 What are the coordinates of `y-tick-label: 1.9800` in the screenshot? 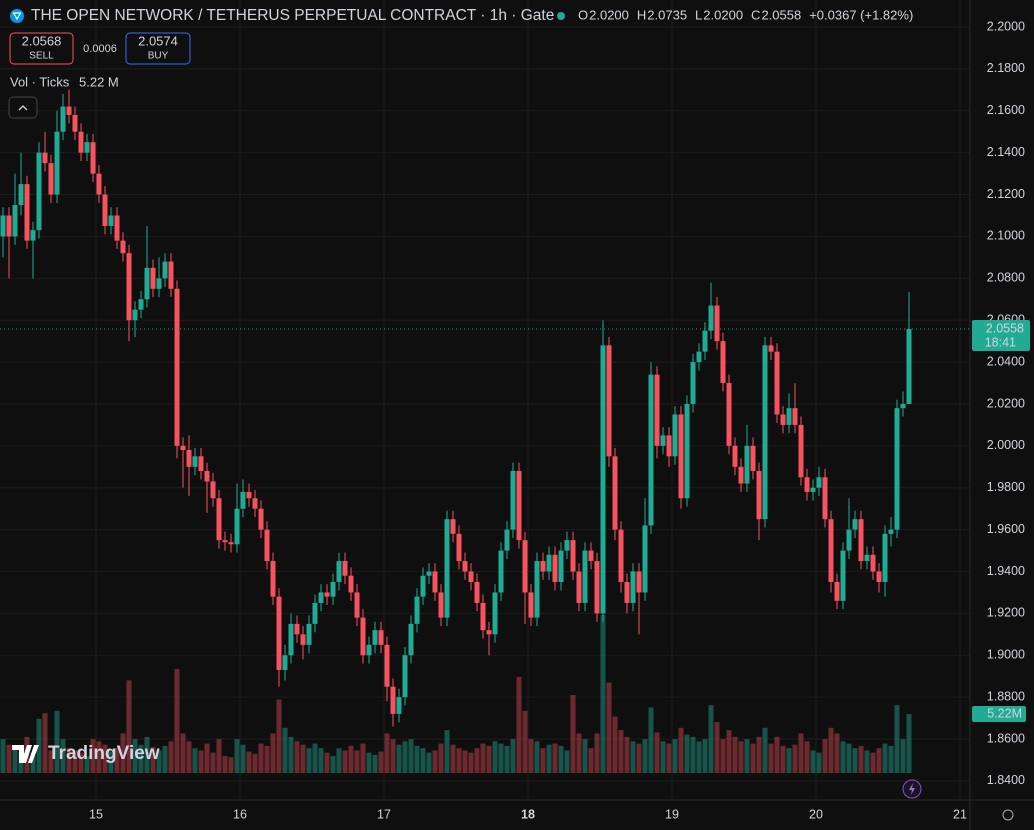 It's located at (1006, 487).